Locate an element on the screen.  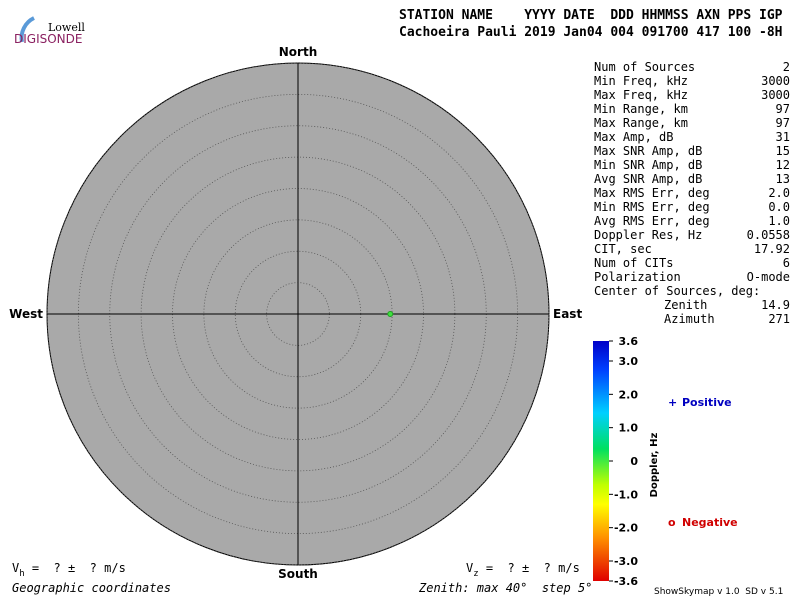
direction: East is located at coordinates (567, 314).